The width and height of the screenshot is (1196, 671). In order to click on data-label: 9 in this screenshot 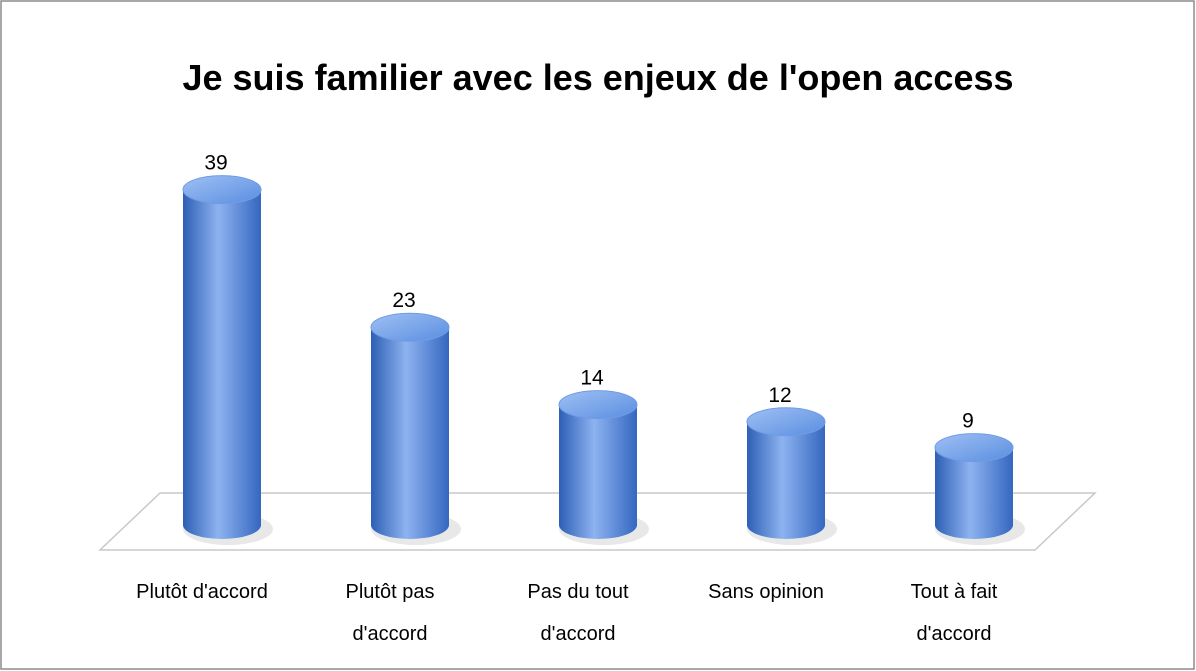, I will do `click(968, 421)`.